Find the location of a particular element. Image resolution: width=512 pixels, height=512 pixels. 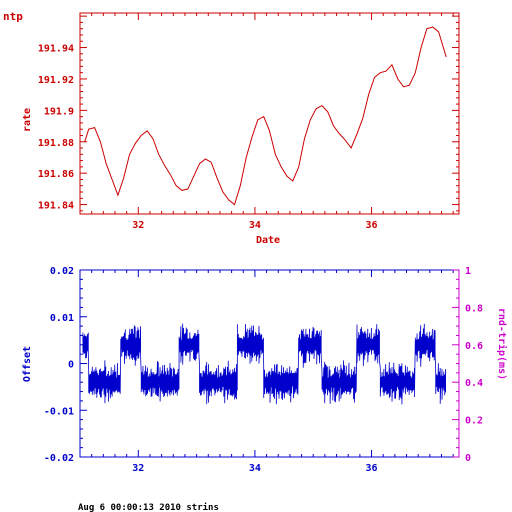

rtt-y-tick-label: 0.4 is located at coordinates (474, 383).